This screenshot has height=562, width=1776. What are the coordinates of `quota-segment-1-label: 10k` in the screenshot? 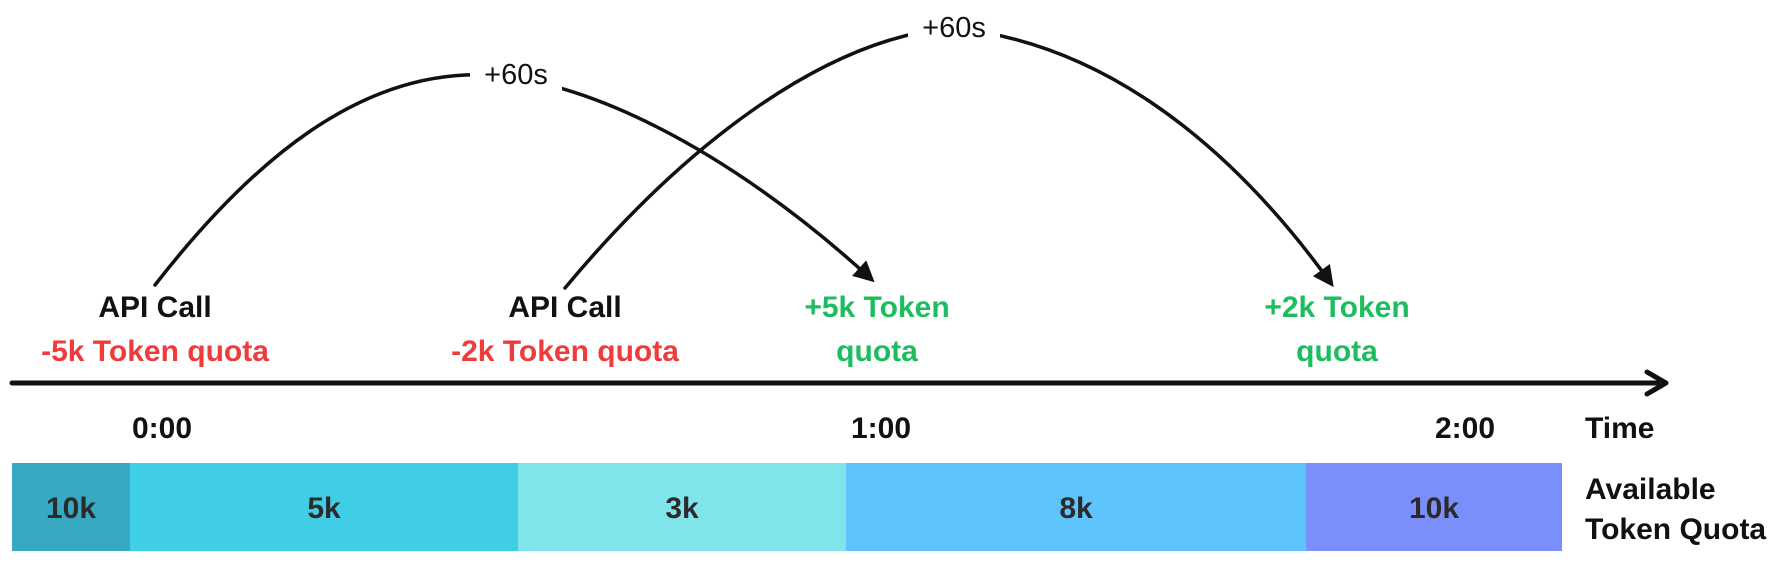 It's located at (71, 508).